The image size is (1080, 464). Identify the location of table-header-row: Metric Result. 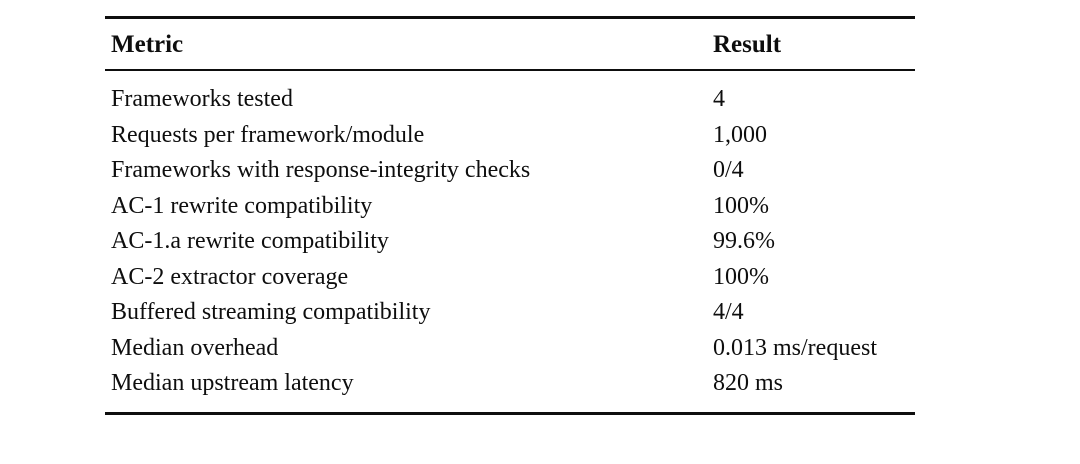
(510, 44).